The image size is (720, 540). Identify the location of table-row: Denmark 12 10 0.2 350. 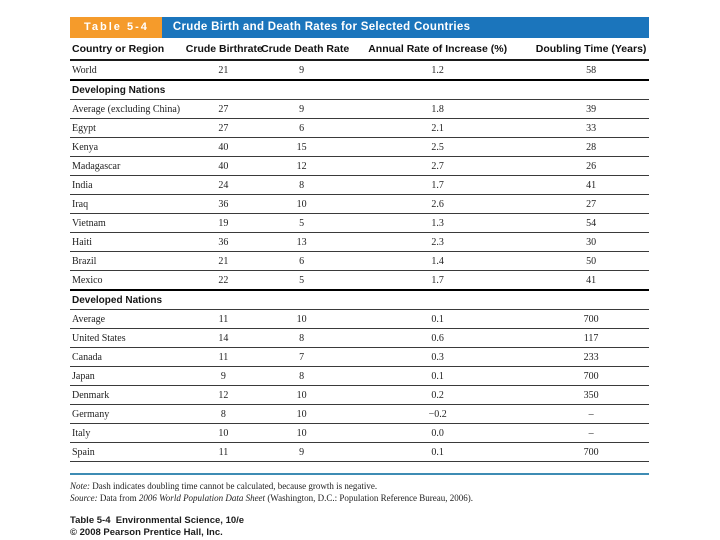
(359, 395).